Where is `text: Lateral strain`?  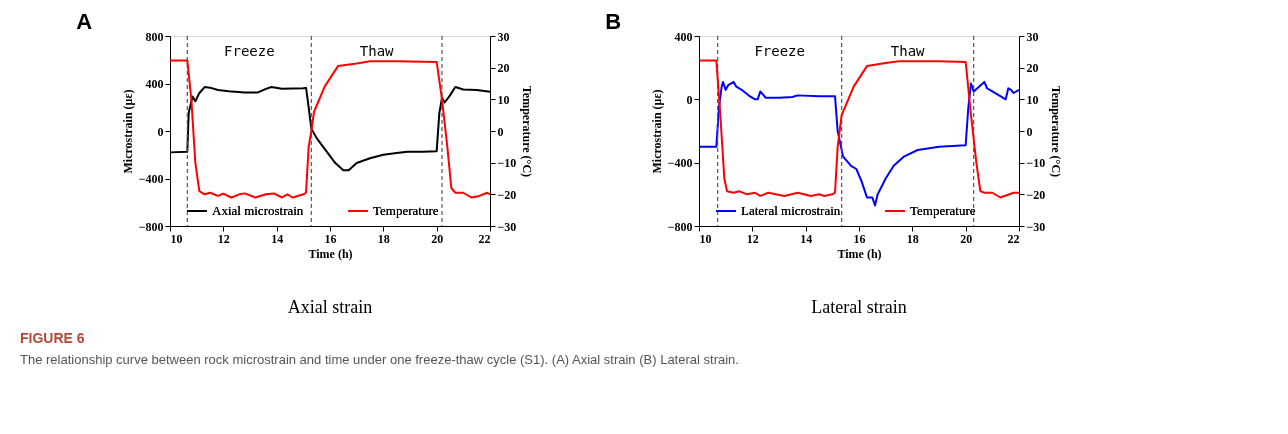
text: Lateral strain is located at coordinates (859, 307).